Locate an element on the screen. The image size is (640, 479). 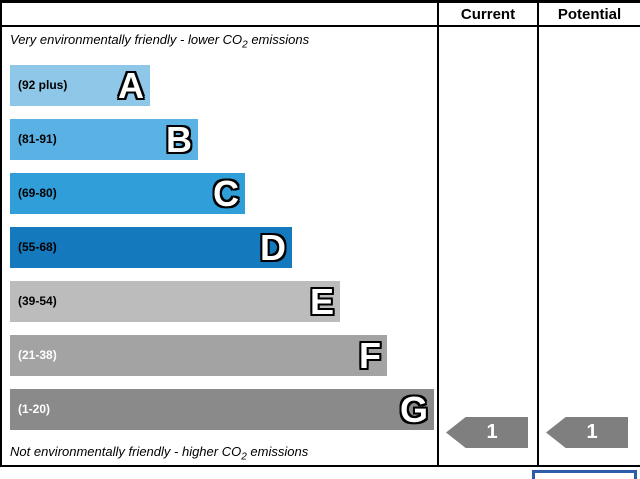
chart-bottom-border is located at coordinates (320, 466).